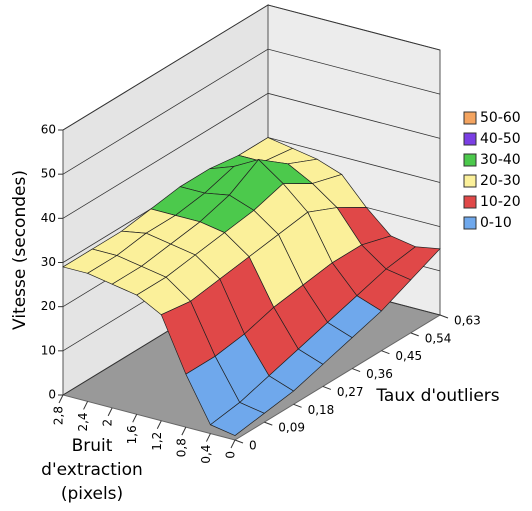  Describe the element at coordinates (83, 421) in the screenshot. I see `x-tick-label: 2,4` at that location.